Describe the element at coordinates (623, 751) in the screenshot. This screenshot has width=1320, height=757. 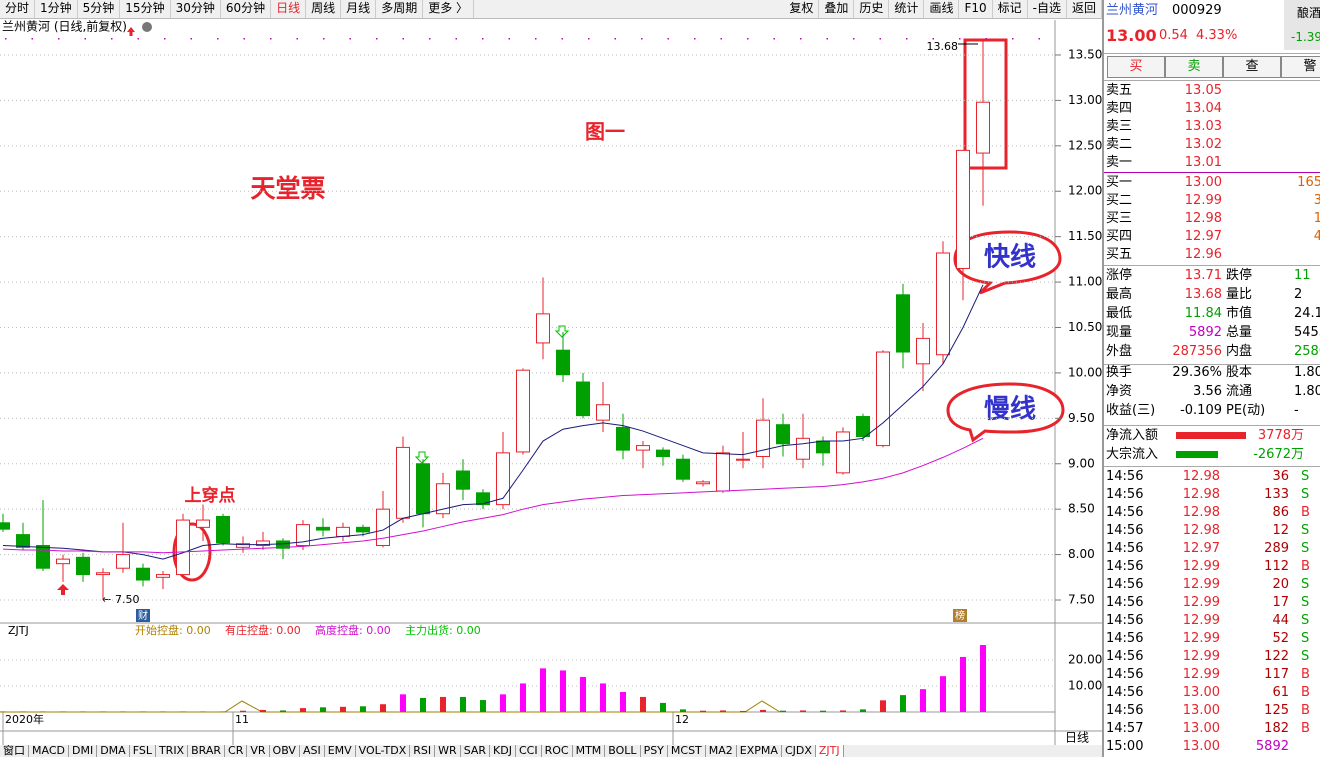
I see `indicator-tab: BOLL` at that location.